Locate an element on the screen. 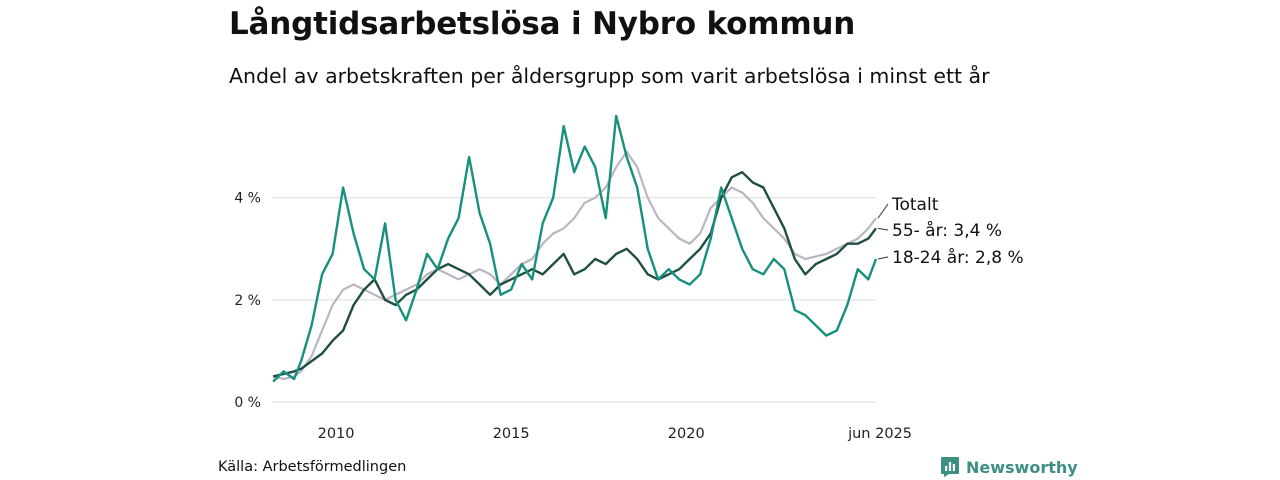 This screenshot has width=1280, height=480. end-label-1: 55- år: 3,4 % is located at coordinates (947, 230).